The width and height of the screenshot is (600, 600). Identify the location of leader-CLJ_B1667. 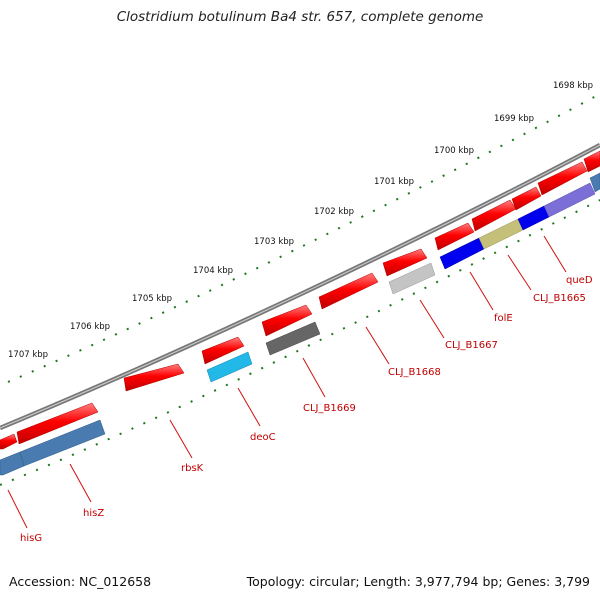
(432, 319).